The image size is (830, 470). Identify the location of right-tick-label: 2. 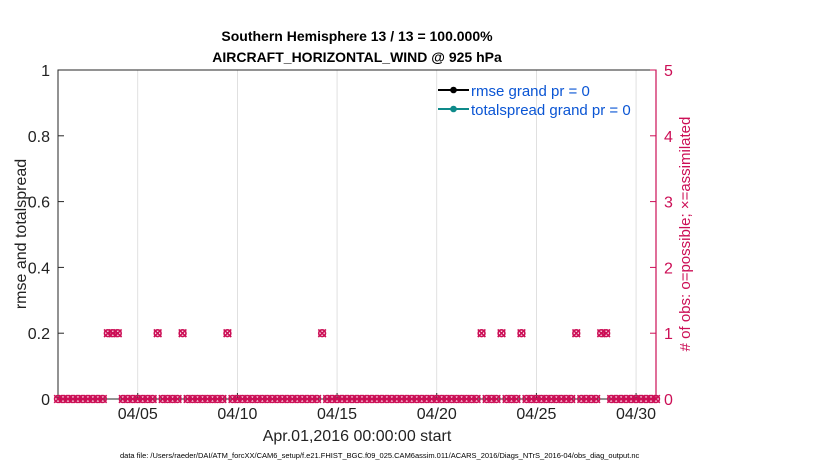
(668, 268).